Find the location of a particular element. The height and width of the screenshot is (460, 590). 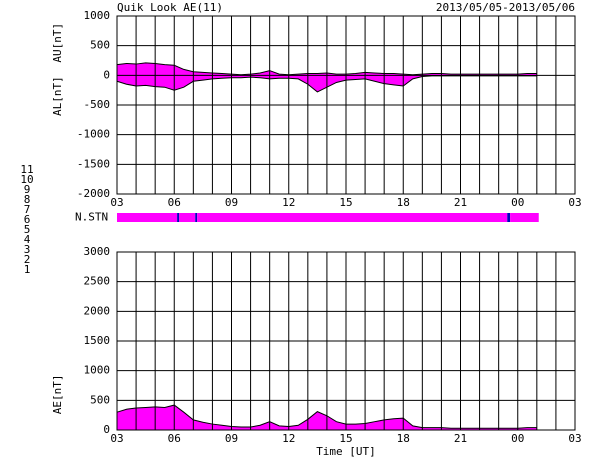

y-tick-label: -1000 is located at coordinates (93, 134).